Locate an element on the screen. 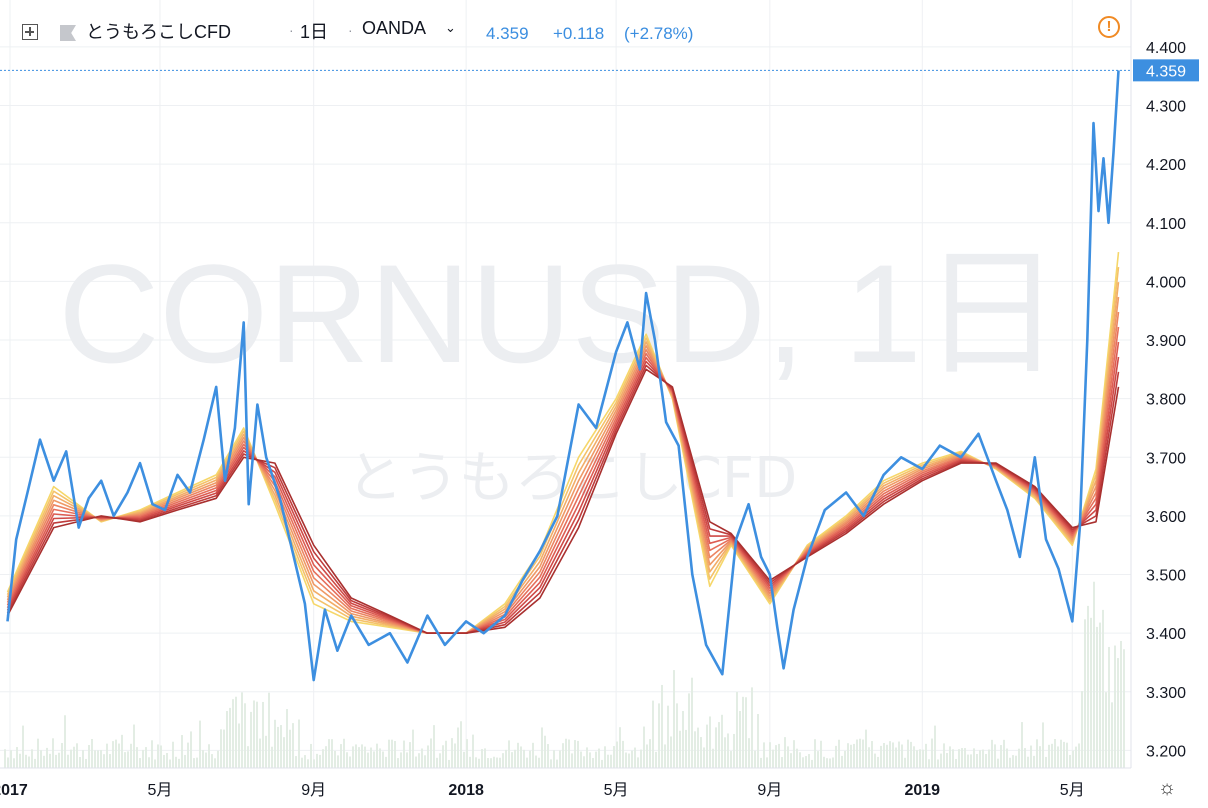 The height and width of the screenshot is (808, 1208). time-axis: 2017 5月 9月 2018 5月 9月 2019 5月 is located at coordinates (542, 790).